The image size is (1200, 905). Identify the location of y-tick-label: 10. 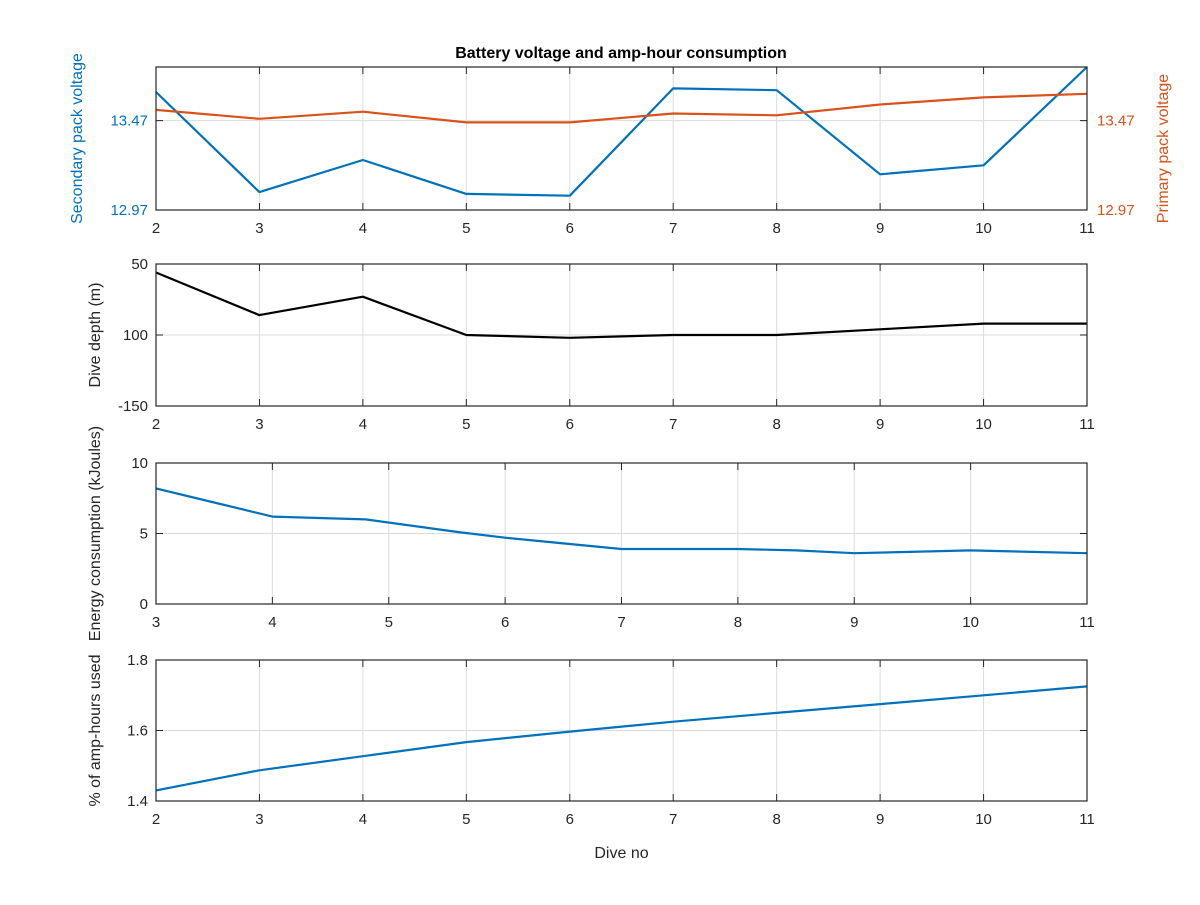
(139, 463).